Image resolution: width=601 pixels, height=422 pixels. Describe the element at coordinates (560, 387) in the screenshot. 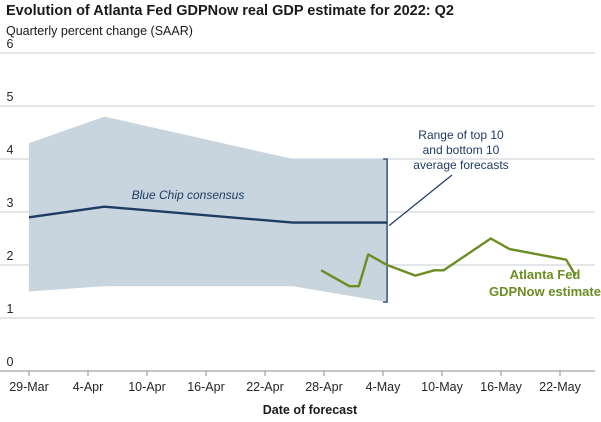

I see `x-tick-label-22-May: 22-May` at that location.